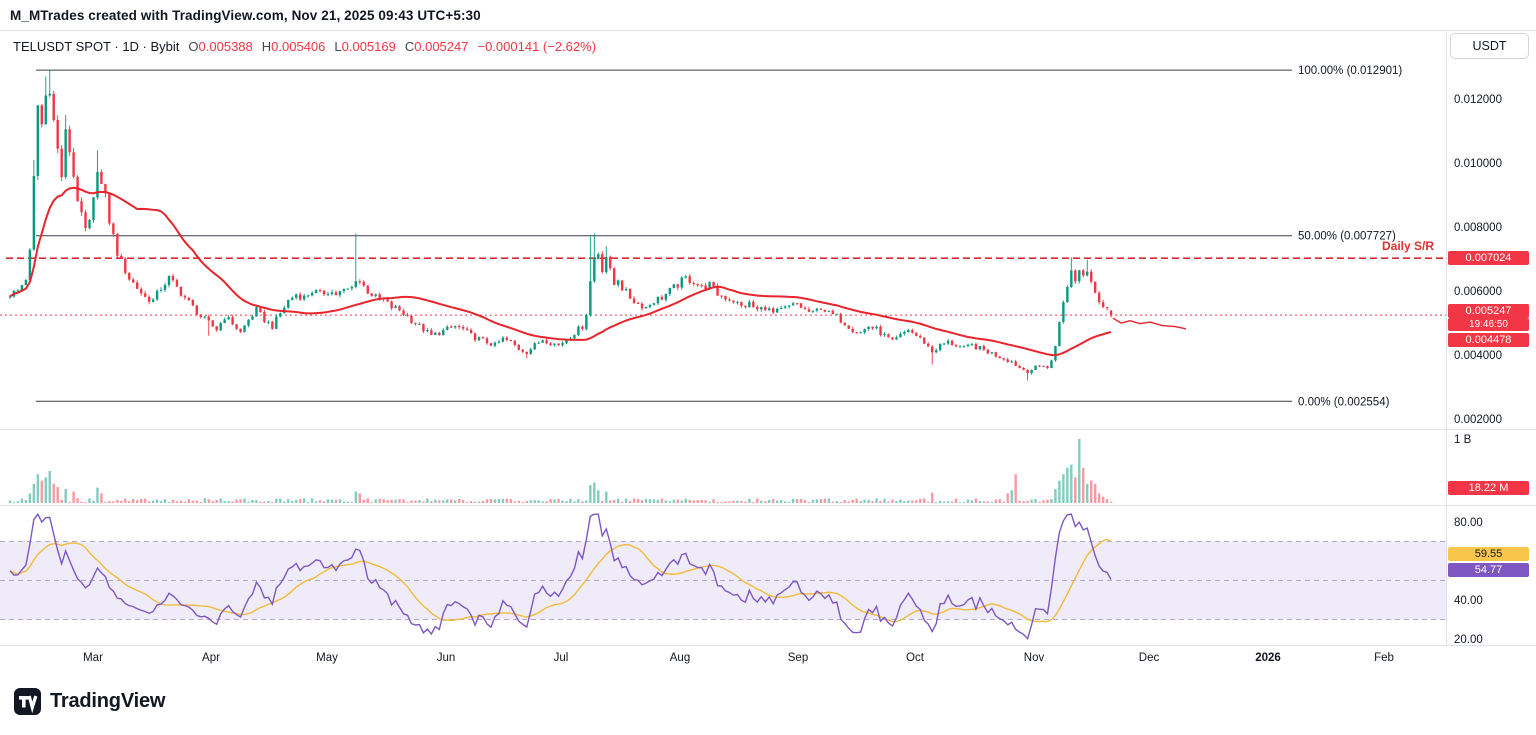 This screenshot has height=735, width=1536. I want to click on time-tick-label: Dec, so click(1149, 658).